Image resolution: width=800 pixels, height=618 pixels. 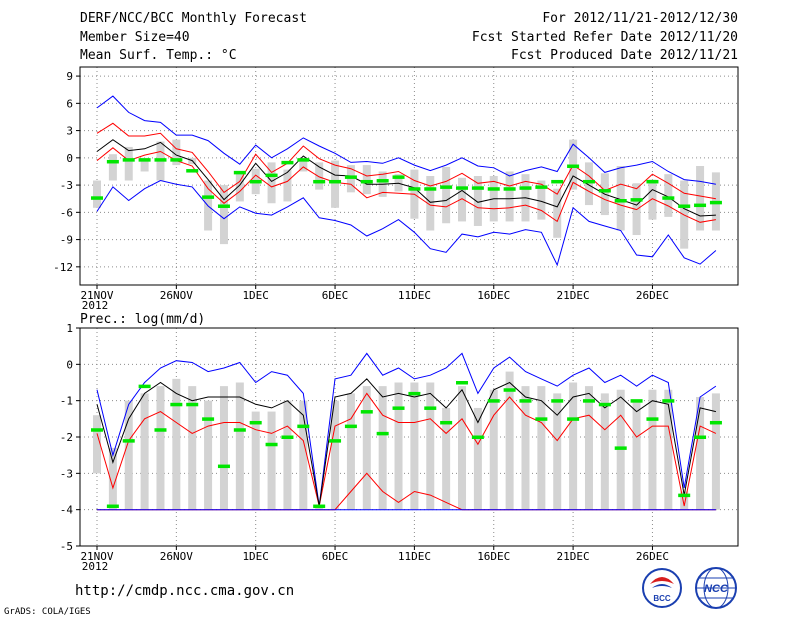 I want to click on bcc-logo: BCC, so click(x=662, y=588).